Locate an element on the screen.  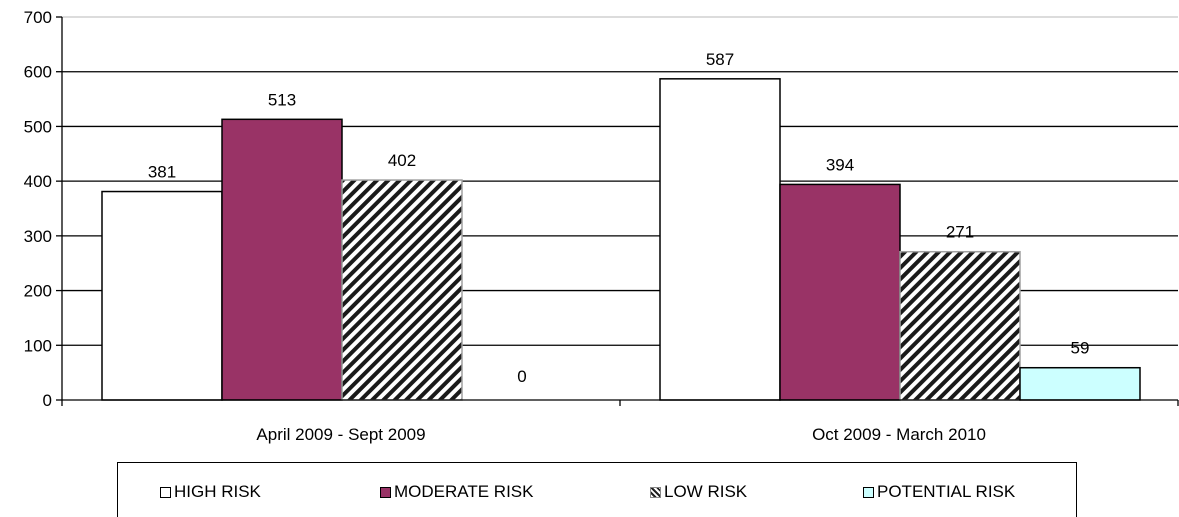
y-tick-label: 100 is located at coordinates (38, 345).